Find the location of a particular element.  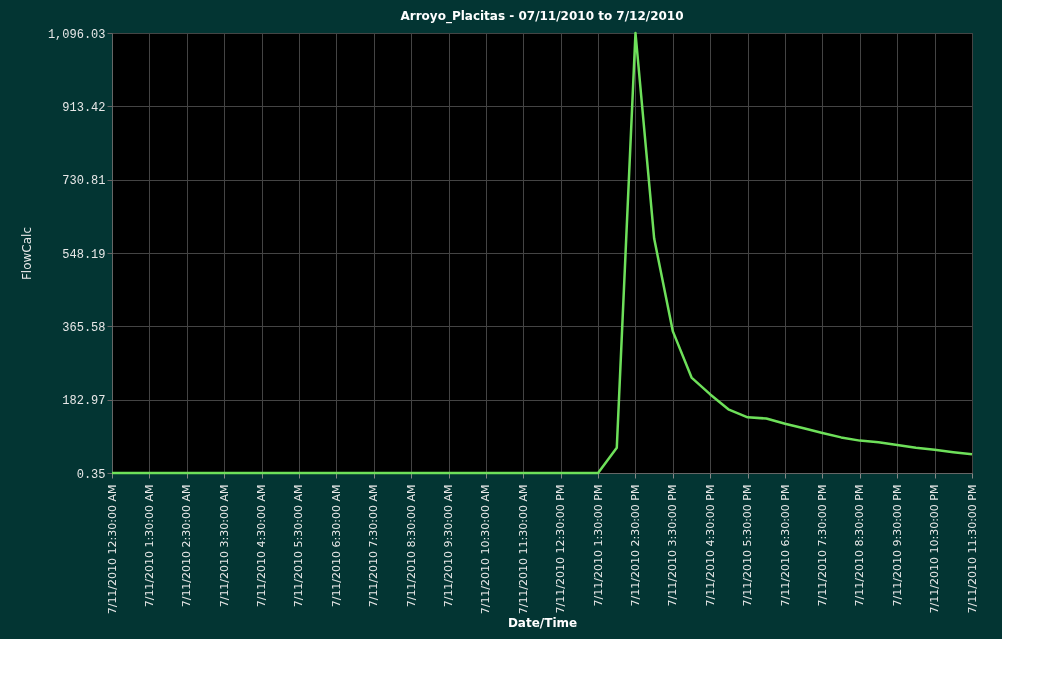

x-tick-label: 7/11/2010 4:30:00 PM is located at coordinates (710, 545).